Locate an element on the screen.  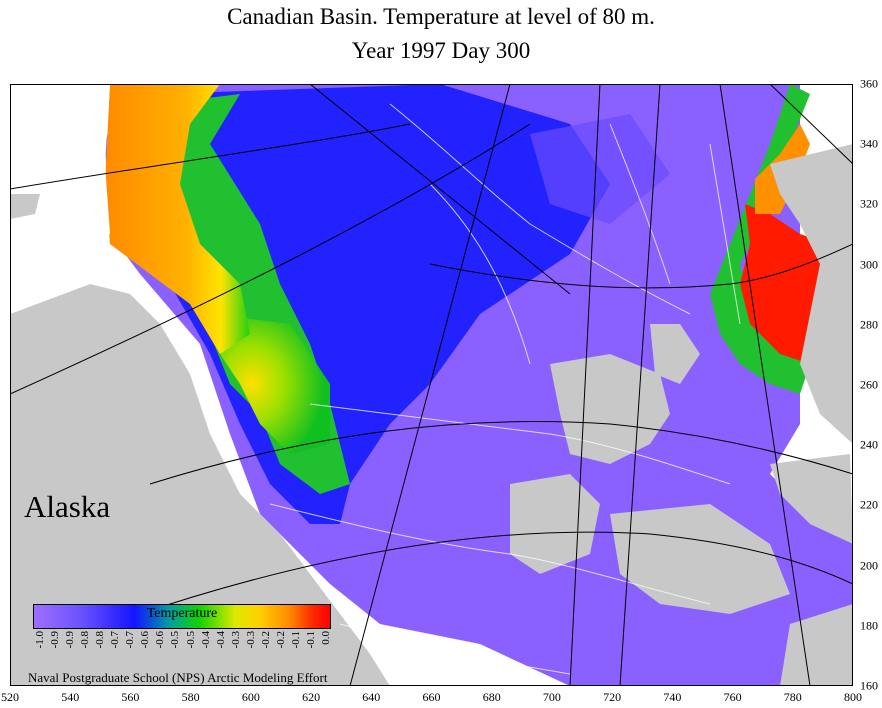
x-tick-label: 780 is located at coordinates (792, 697).